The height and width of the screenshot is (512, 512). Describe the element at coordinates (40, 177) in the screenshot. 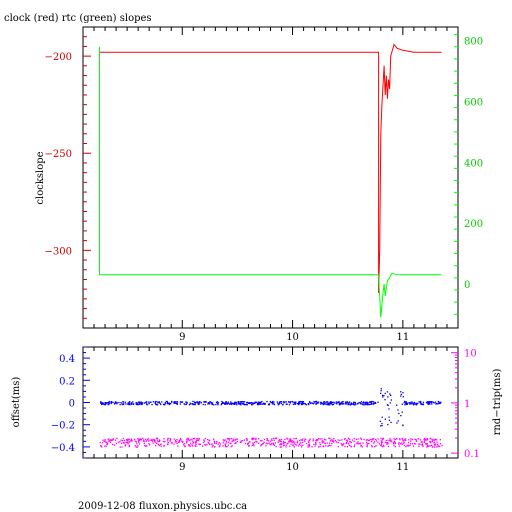

I see `top-y-axis-label: clockslope` at that location.